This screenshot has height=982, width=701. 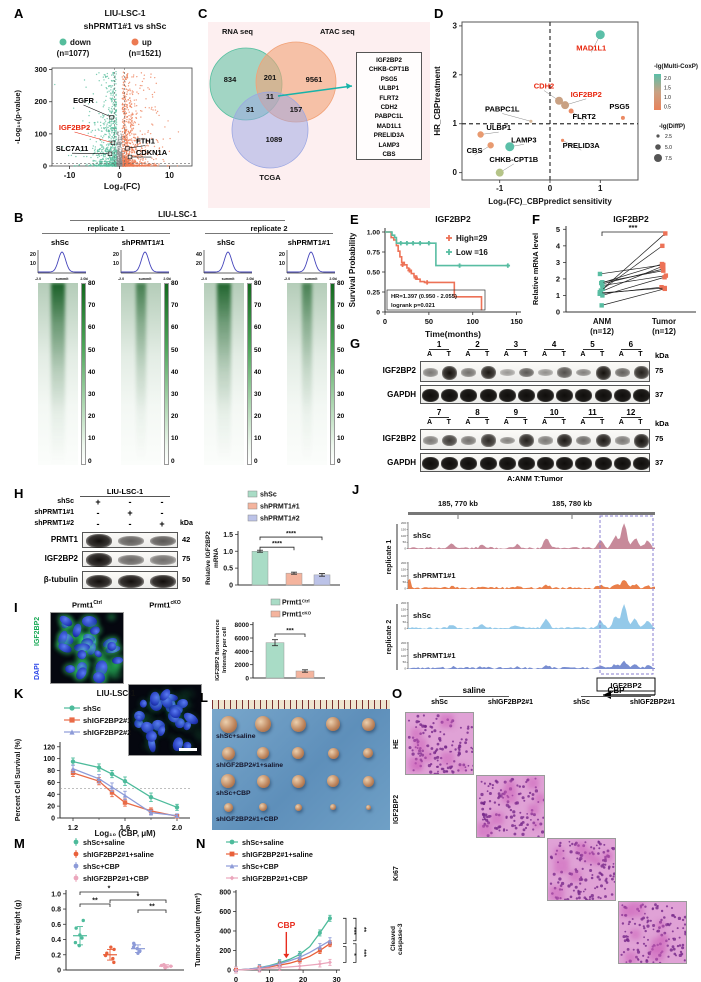 What do you see at coordinates (19, 217) in the screenshot?
I see `panel-letter-b: B` at bounding box center [19, 217].